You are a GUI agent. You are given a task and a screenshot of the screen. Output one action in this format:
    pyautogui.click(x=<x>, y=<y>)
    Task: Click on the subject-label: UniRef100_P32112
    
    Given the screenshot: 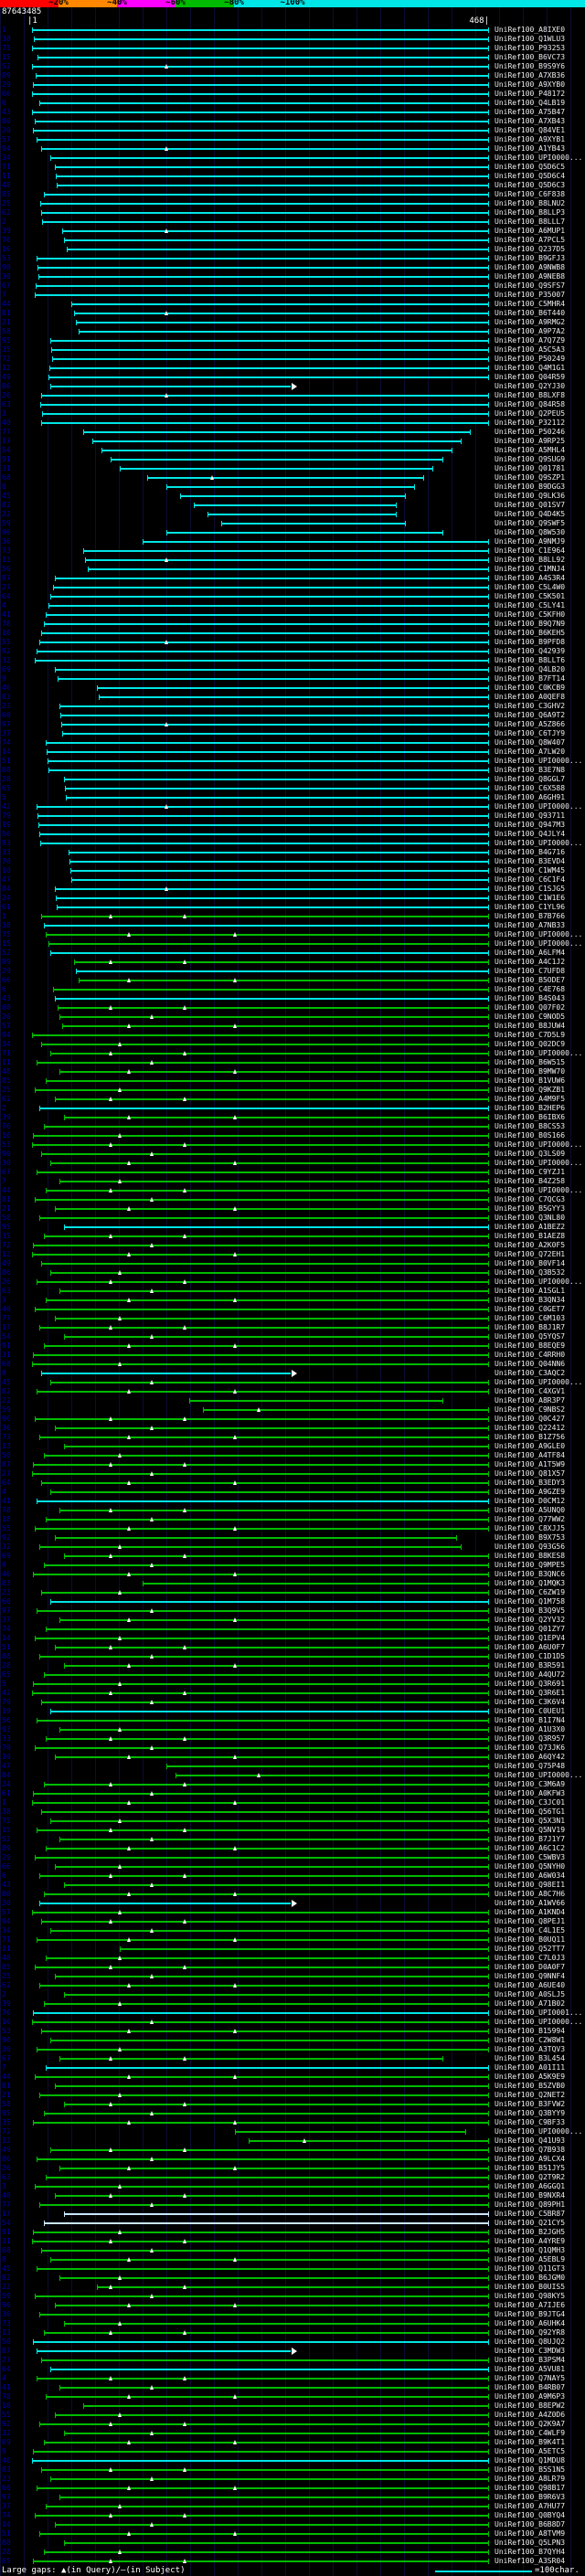 What is the action you would take?
    pyautogui.click(x=531, y=423)
    